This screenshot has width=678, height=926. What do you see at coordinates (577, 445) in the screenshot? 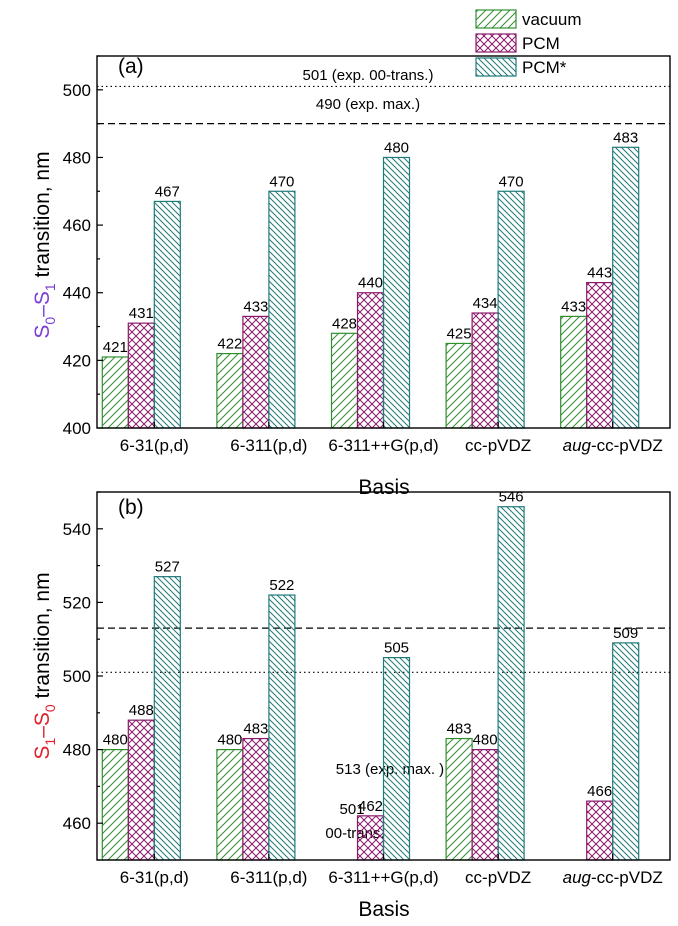
I see `x-tick-label-italic-part: aug` at bounding box center [577, 445].